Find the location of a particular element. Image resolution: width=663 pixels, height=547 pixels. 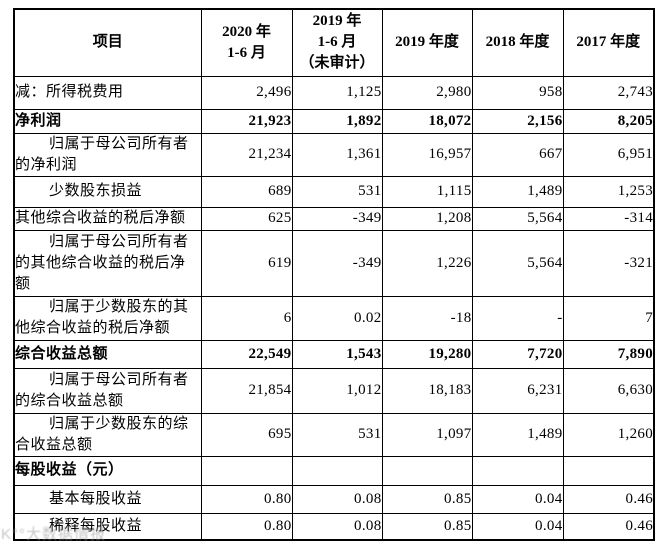

cell-value: 1,125 is located at coordinates (337, 92).